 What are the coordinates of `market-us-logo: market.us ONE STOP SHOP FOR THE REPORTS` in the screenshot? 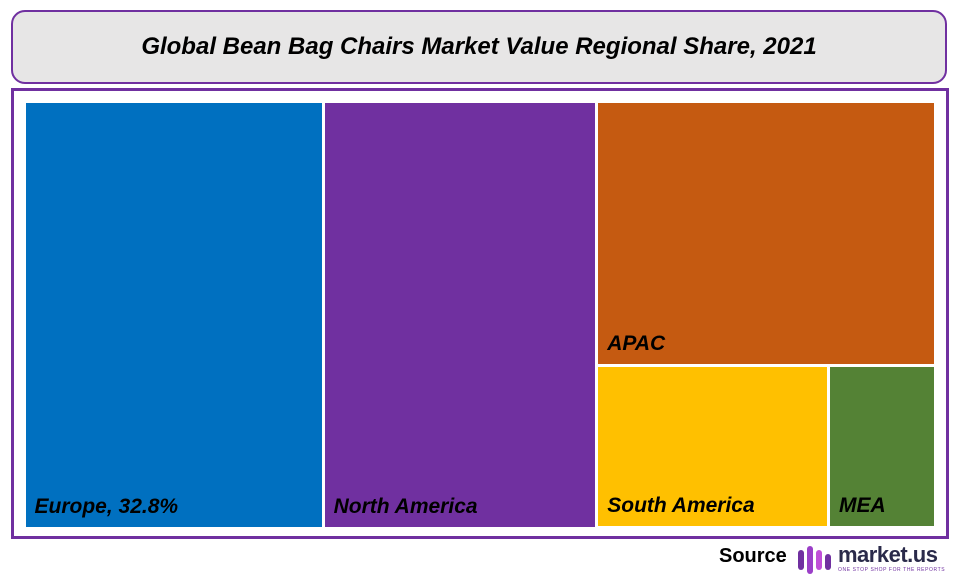 It's located at (876, 560).